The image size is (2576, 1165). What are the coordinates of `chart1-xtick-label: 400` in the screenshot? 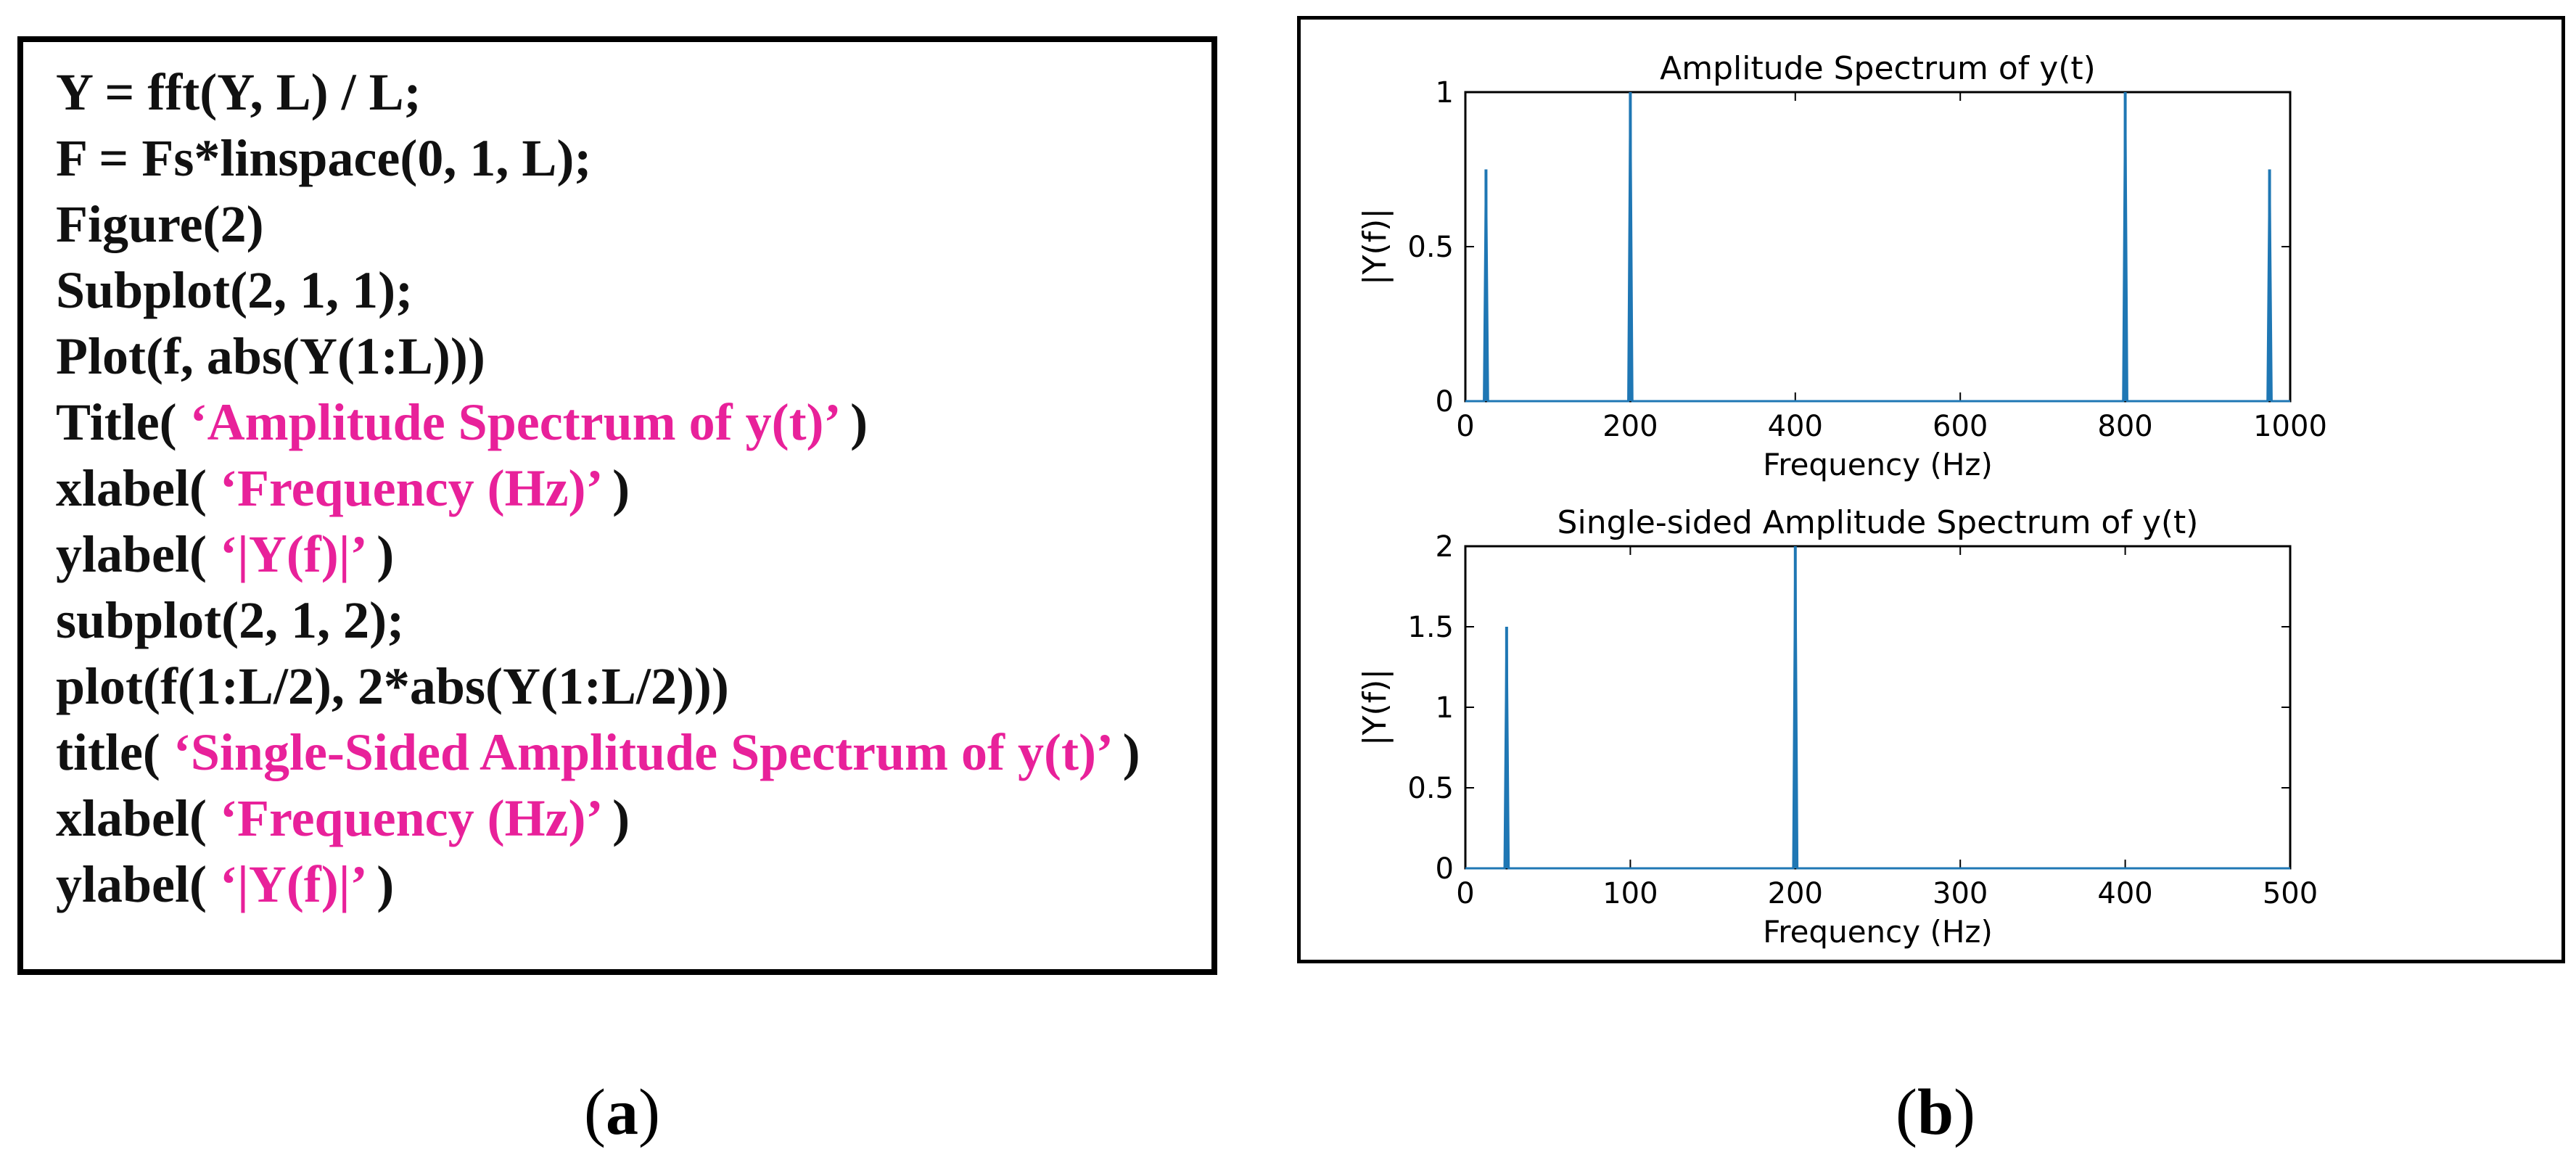 It's located at (1795, 426).